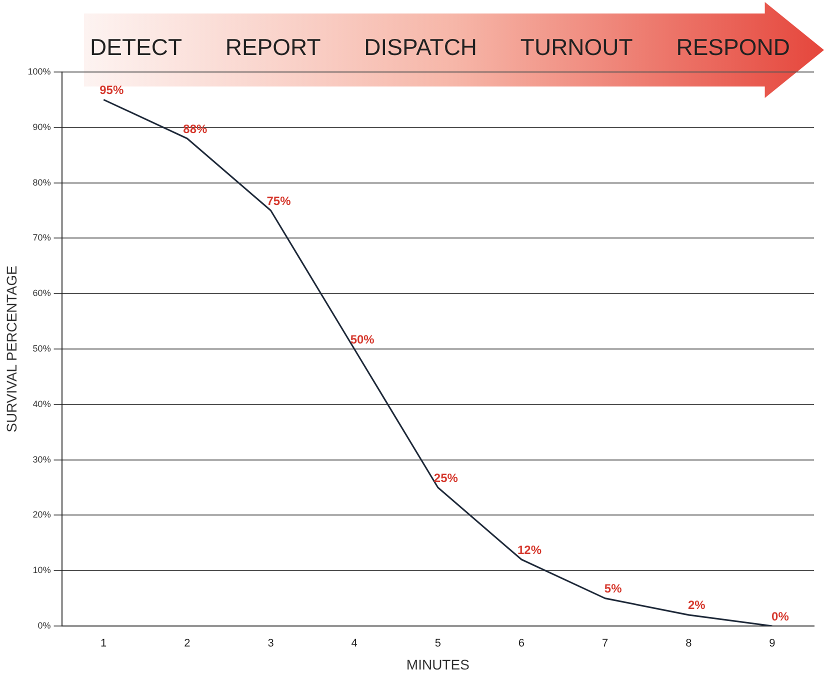  I want to click on data-label: 2%, so click(697, 605).